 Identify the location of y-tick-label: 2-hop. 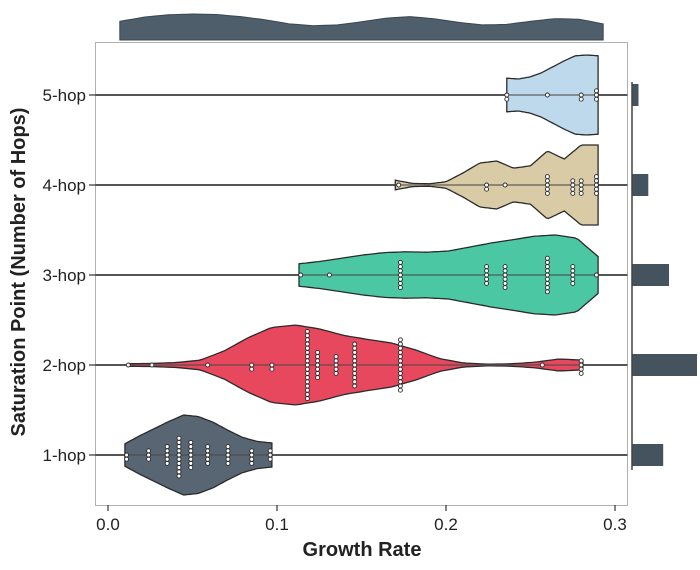
(64, 365).